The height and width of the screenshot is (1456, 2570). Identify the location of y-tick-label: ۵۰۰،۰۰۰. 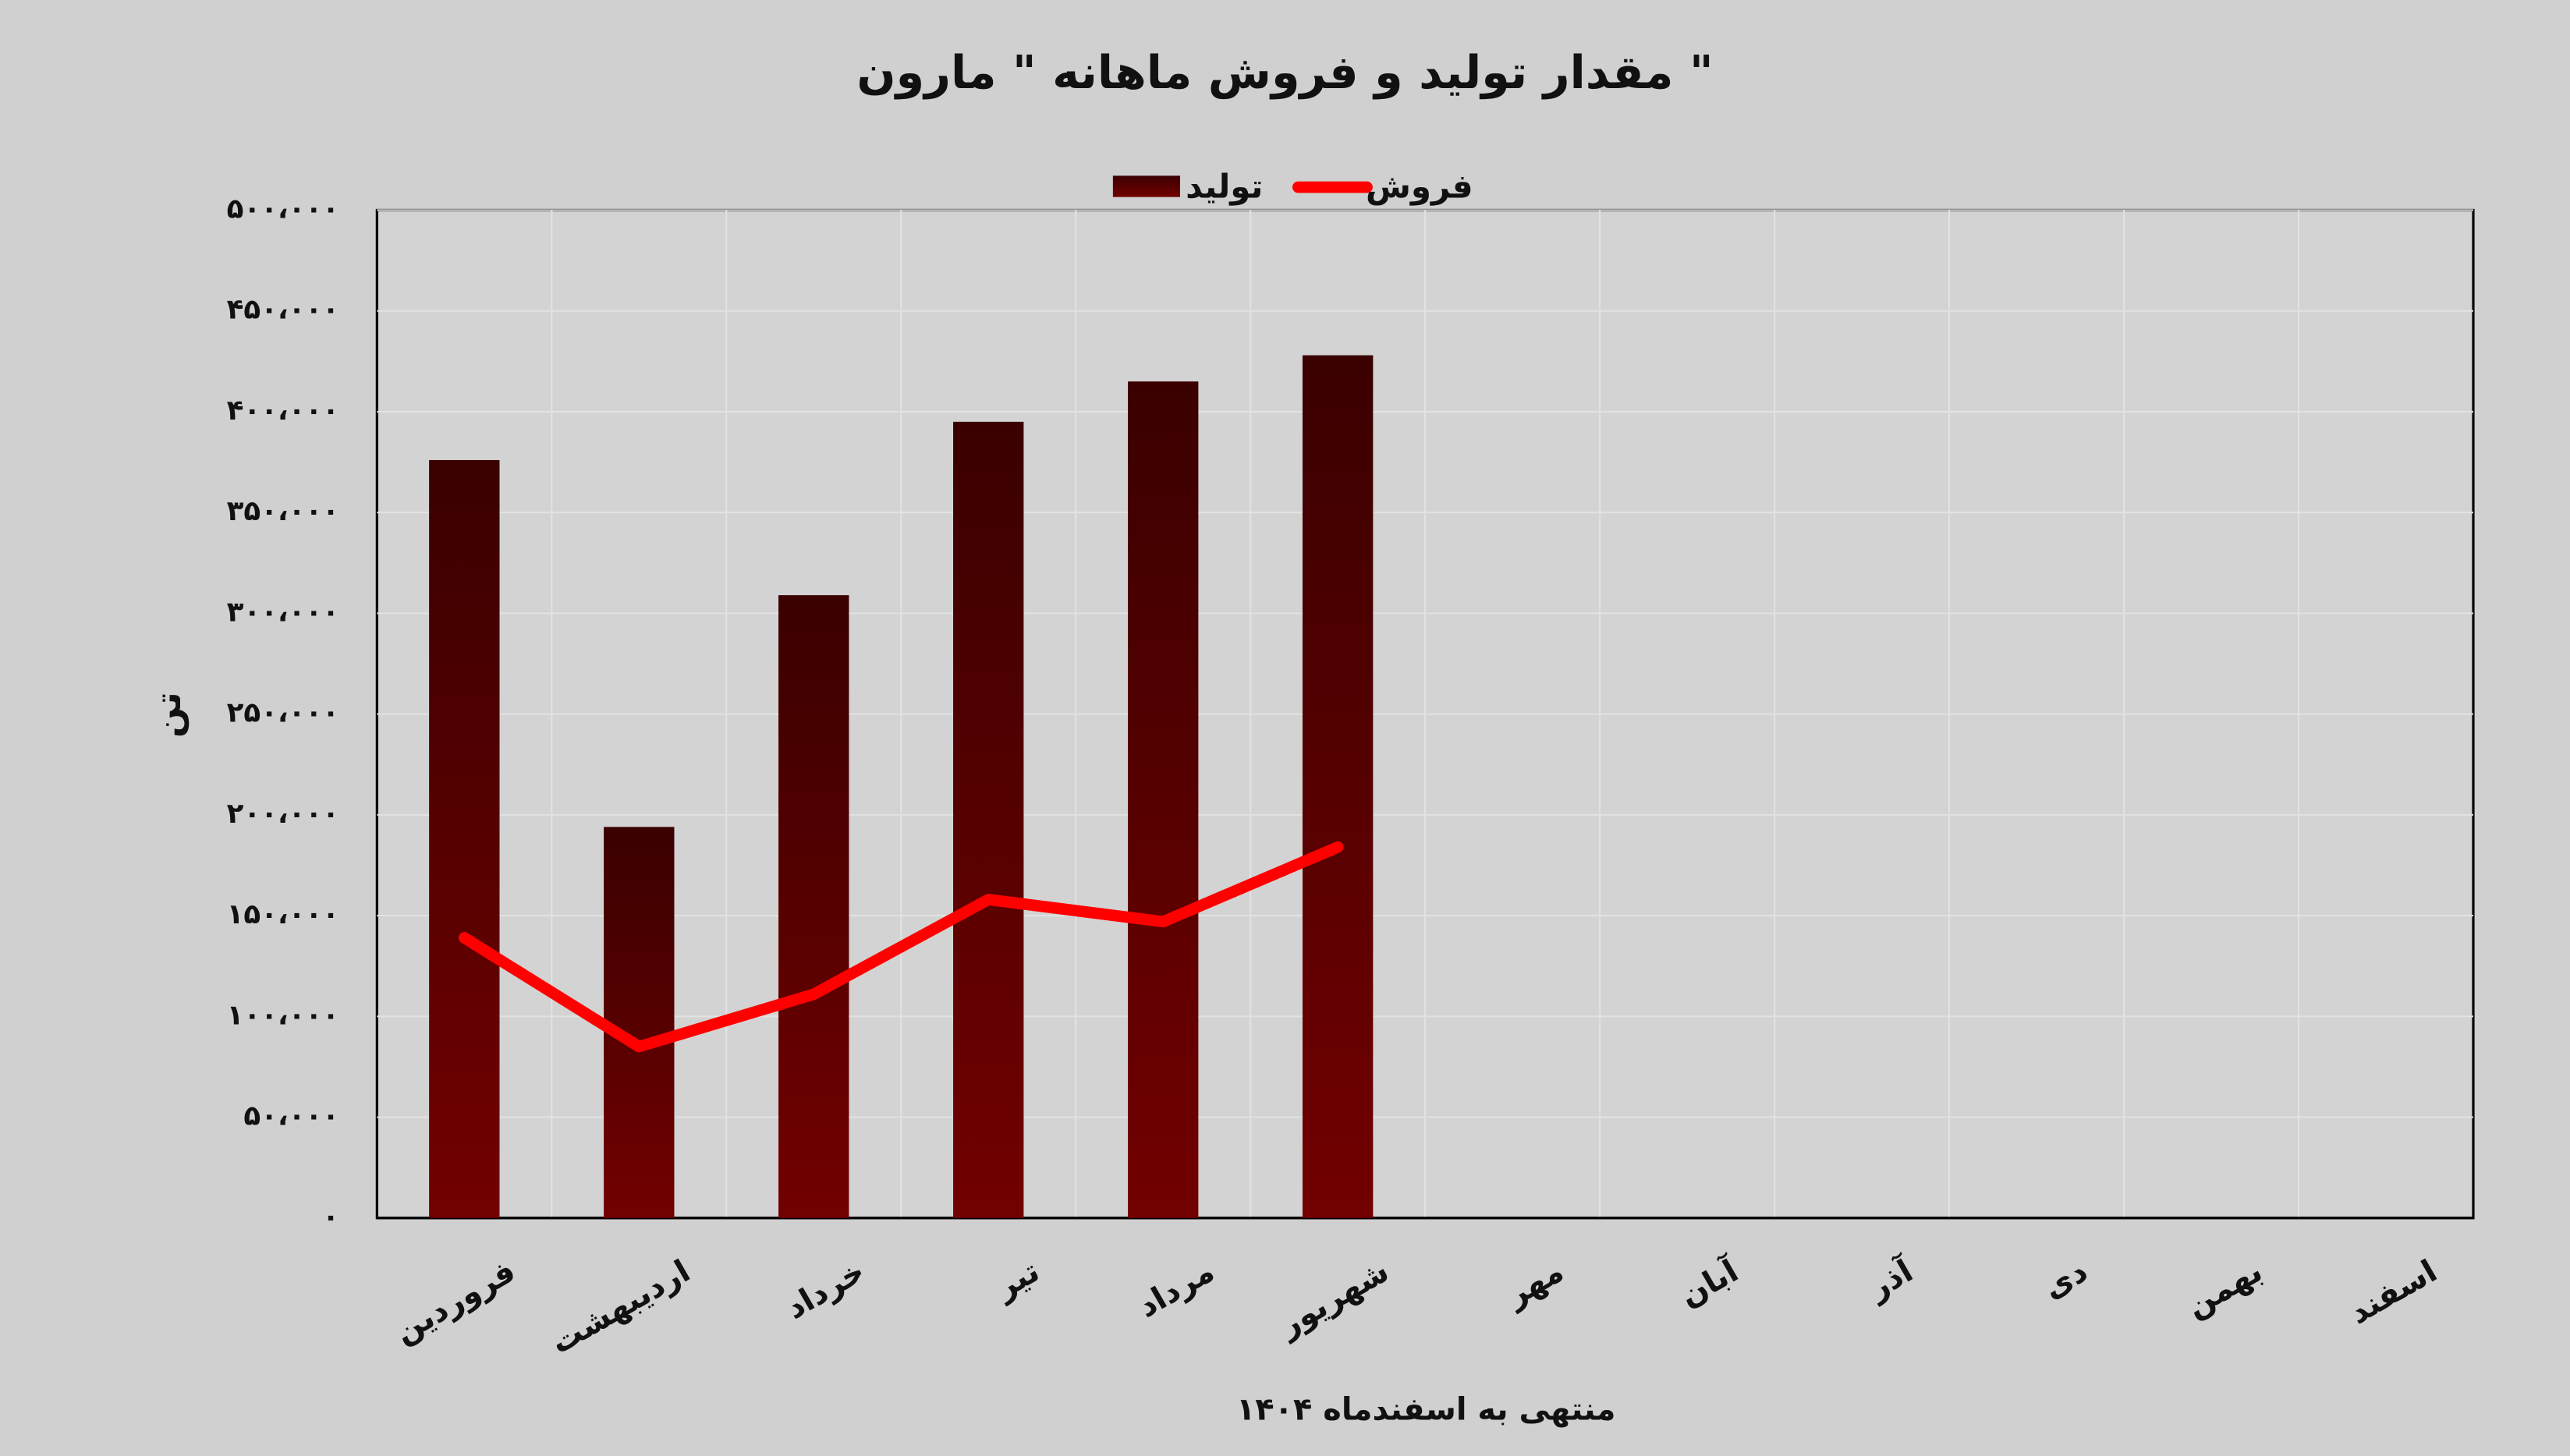
(283, 209).